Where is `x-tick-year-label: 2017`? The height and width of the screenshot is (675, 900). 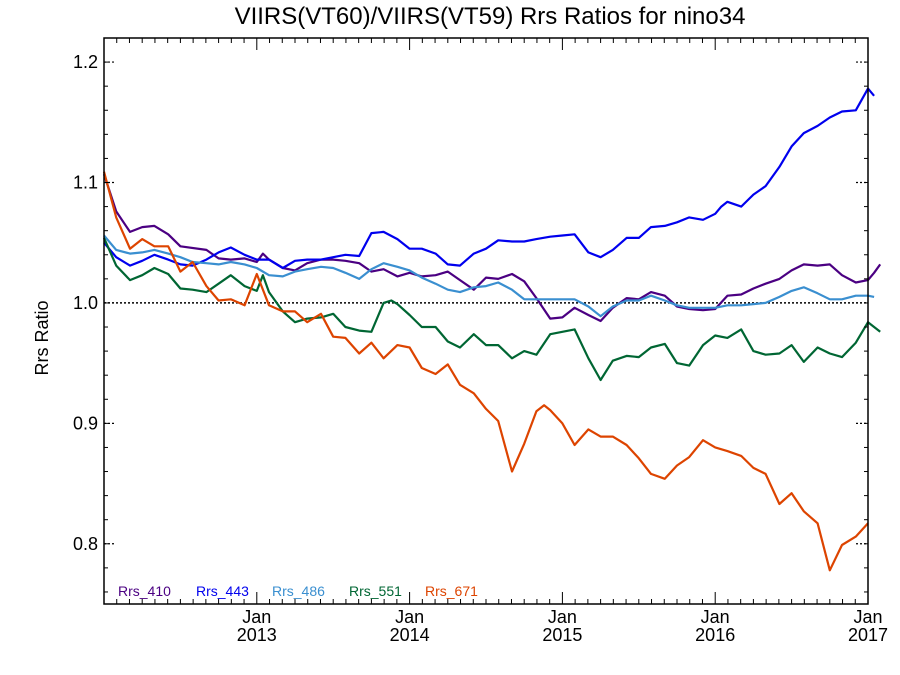
x-tick-year-label: 2017 is located at coordinates (868, 635).